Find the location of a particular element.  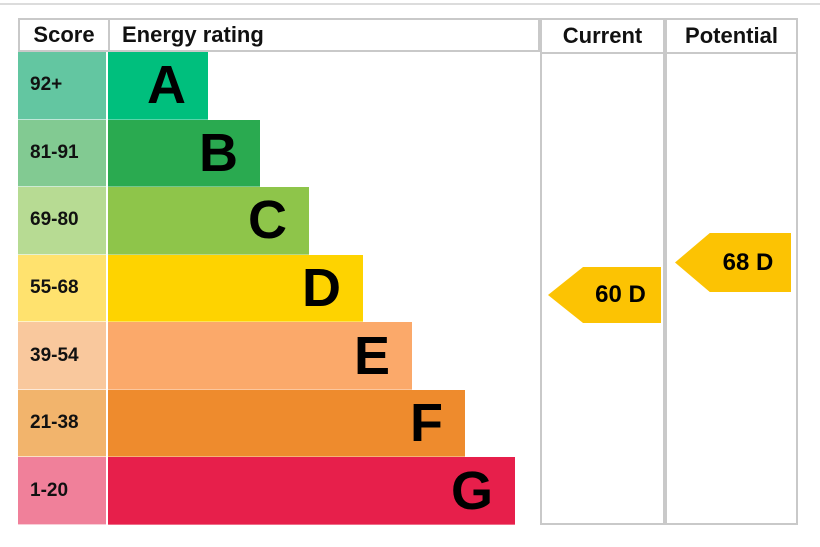

score-range-b: 81-91 is located at coordinates (62, 153).